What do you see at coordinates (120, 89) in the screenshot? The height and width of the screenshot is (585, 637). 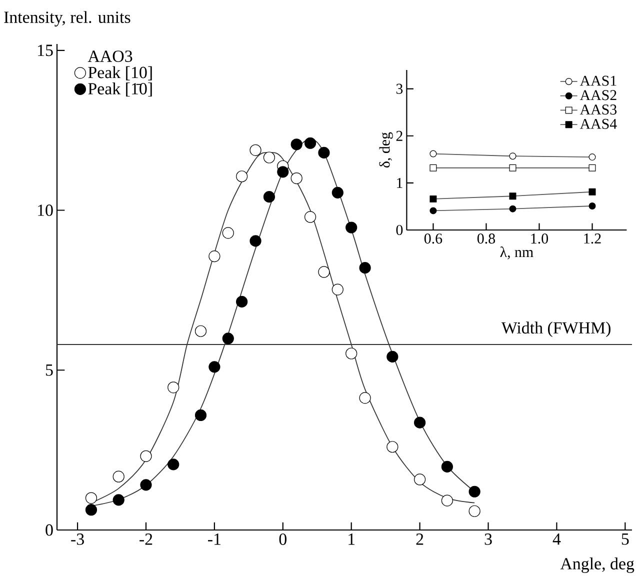 I see `legend-label: Peak [1̄0]` at bounding box center [120, 89].